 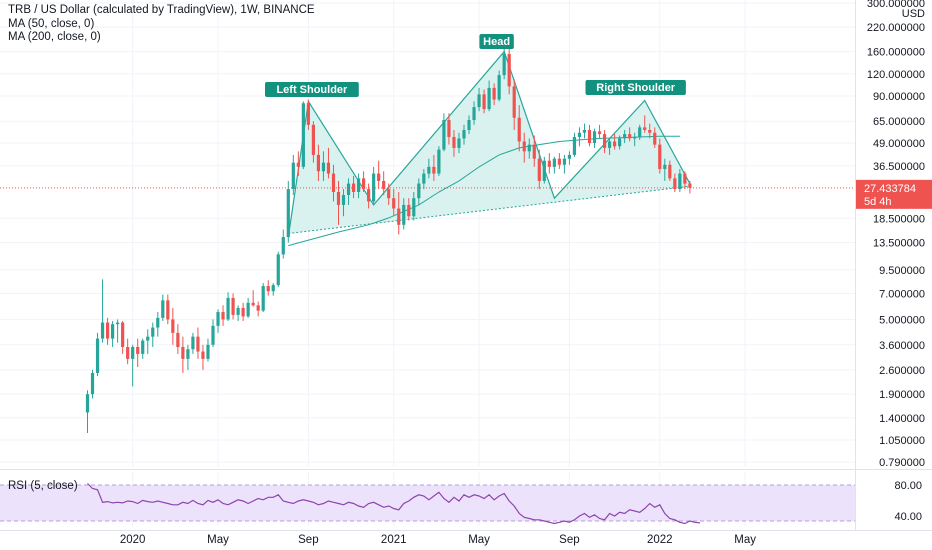 What do you see at coordinates (896, 28) in the screenshot?
I see `price-tick: 220.000000` at bounding box center [896, 28].